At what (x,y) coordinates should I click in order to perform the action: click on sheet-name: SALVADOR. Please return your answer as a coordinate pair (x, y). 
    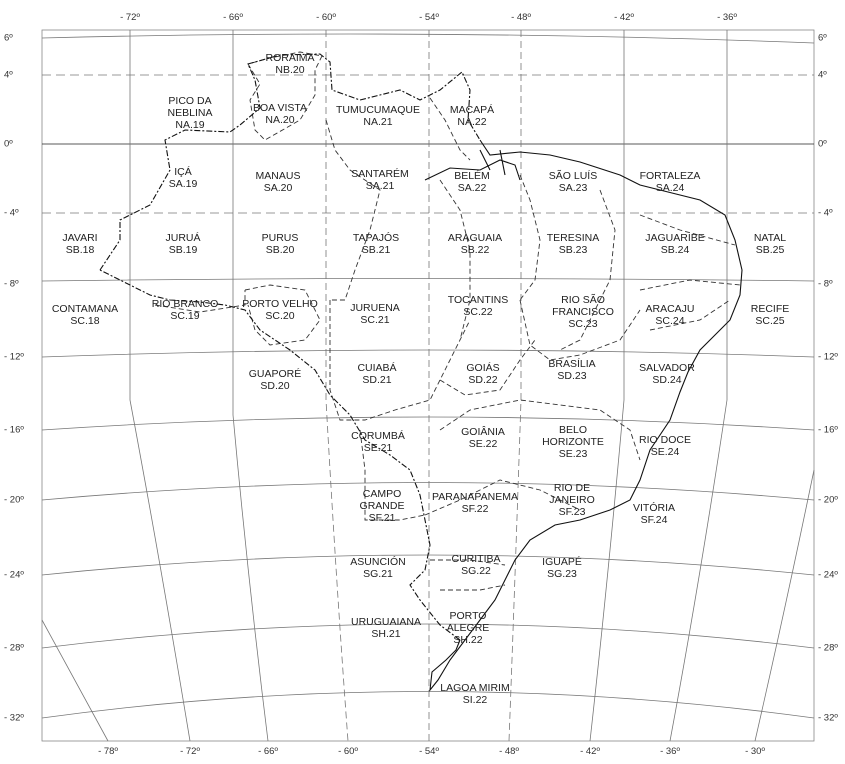
    Looking at the image, I should click on (667, 368).